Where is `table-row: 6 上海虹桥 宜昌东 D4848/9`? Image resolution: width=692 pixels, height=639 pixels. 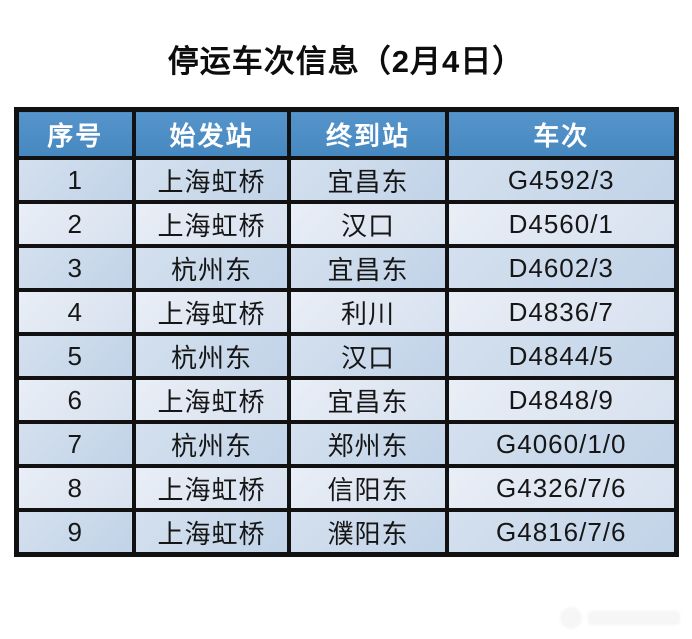 table-row: 6 上海虹桥 宜昌东 D4848/9 is located at coordinates (346, 400).